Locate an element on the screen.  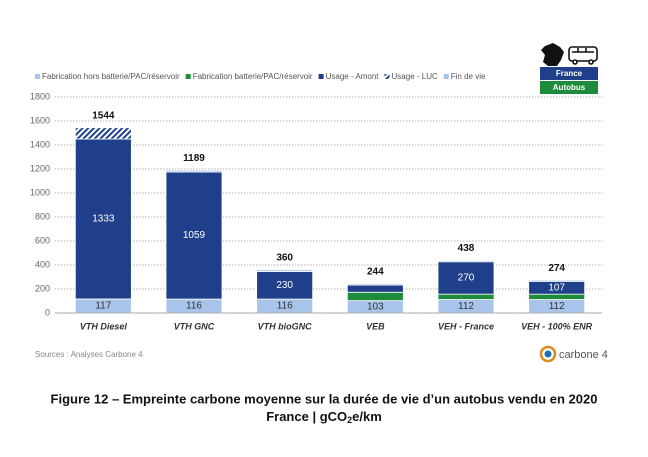
badge: France is located at coordinates (569, 73).